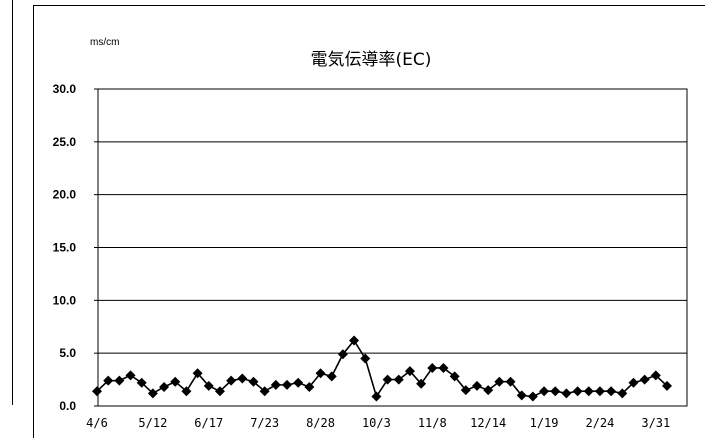 This screenshot has height=438, width=706. What do you see at coordinates (264, 423) in the screenshot?
I see `x-tick-label: 7/23` at bounding box center [264, 423].